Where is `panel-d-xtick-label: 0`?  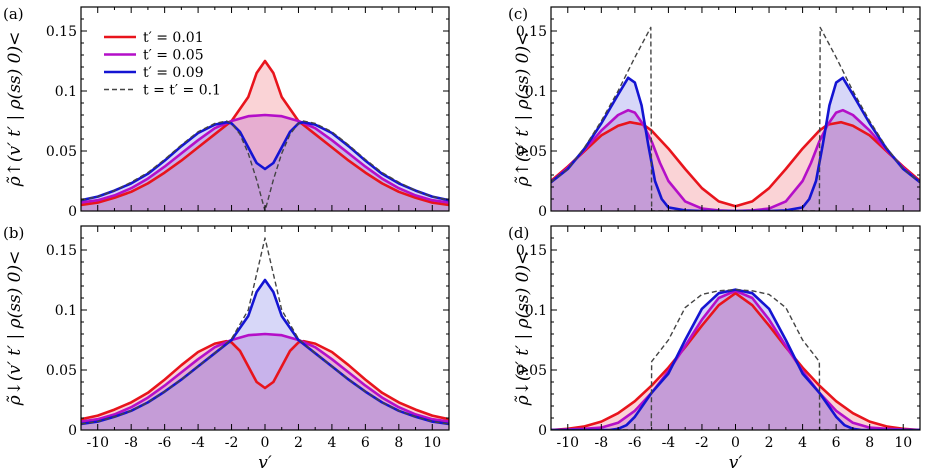
panel-d-xtick-label: 0 is located at coordinates (735, 443).